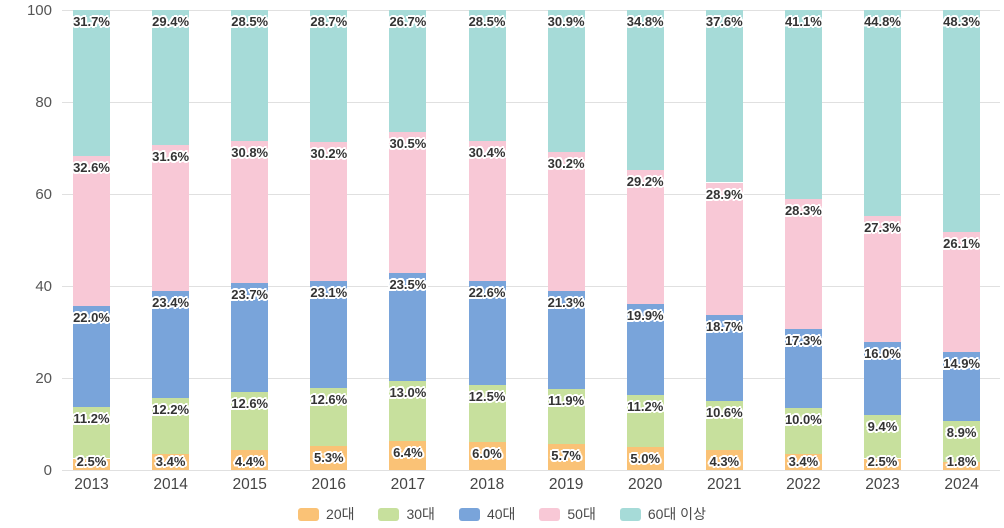  Describe the element at coordinates (962, 364) in the screenshot. I see `value-label: 14.9%` at that location.